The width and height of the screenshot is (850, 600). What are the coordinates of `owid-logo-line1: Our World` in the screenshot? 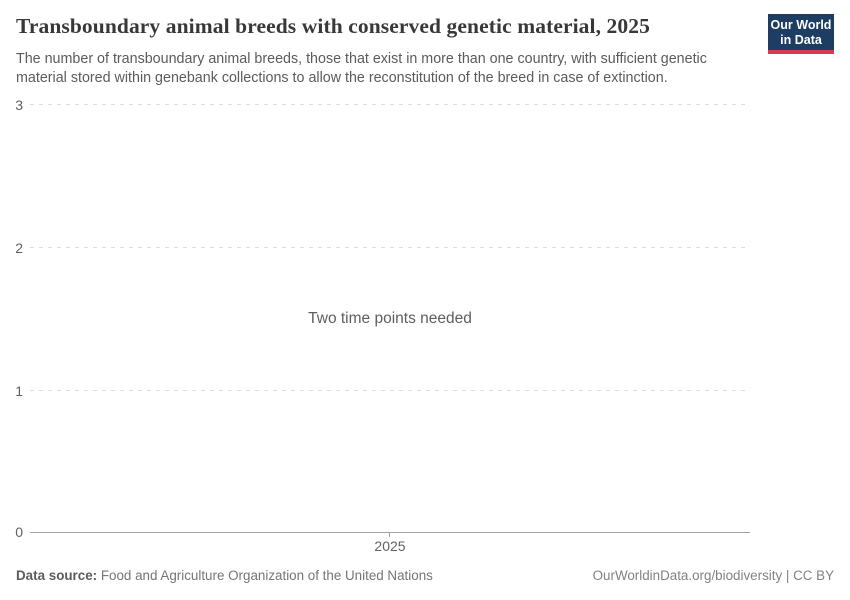 It's located at (801, 25).